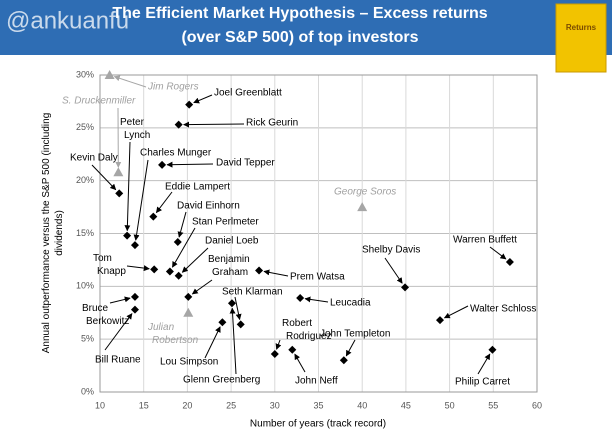  What do you see at coordinates (493, 405) in the screenshot?
I see `x-tick-label: 55` at bounding box center [493, 405].